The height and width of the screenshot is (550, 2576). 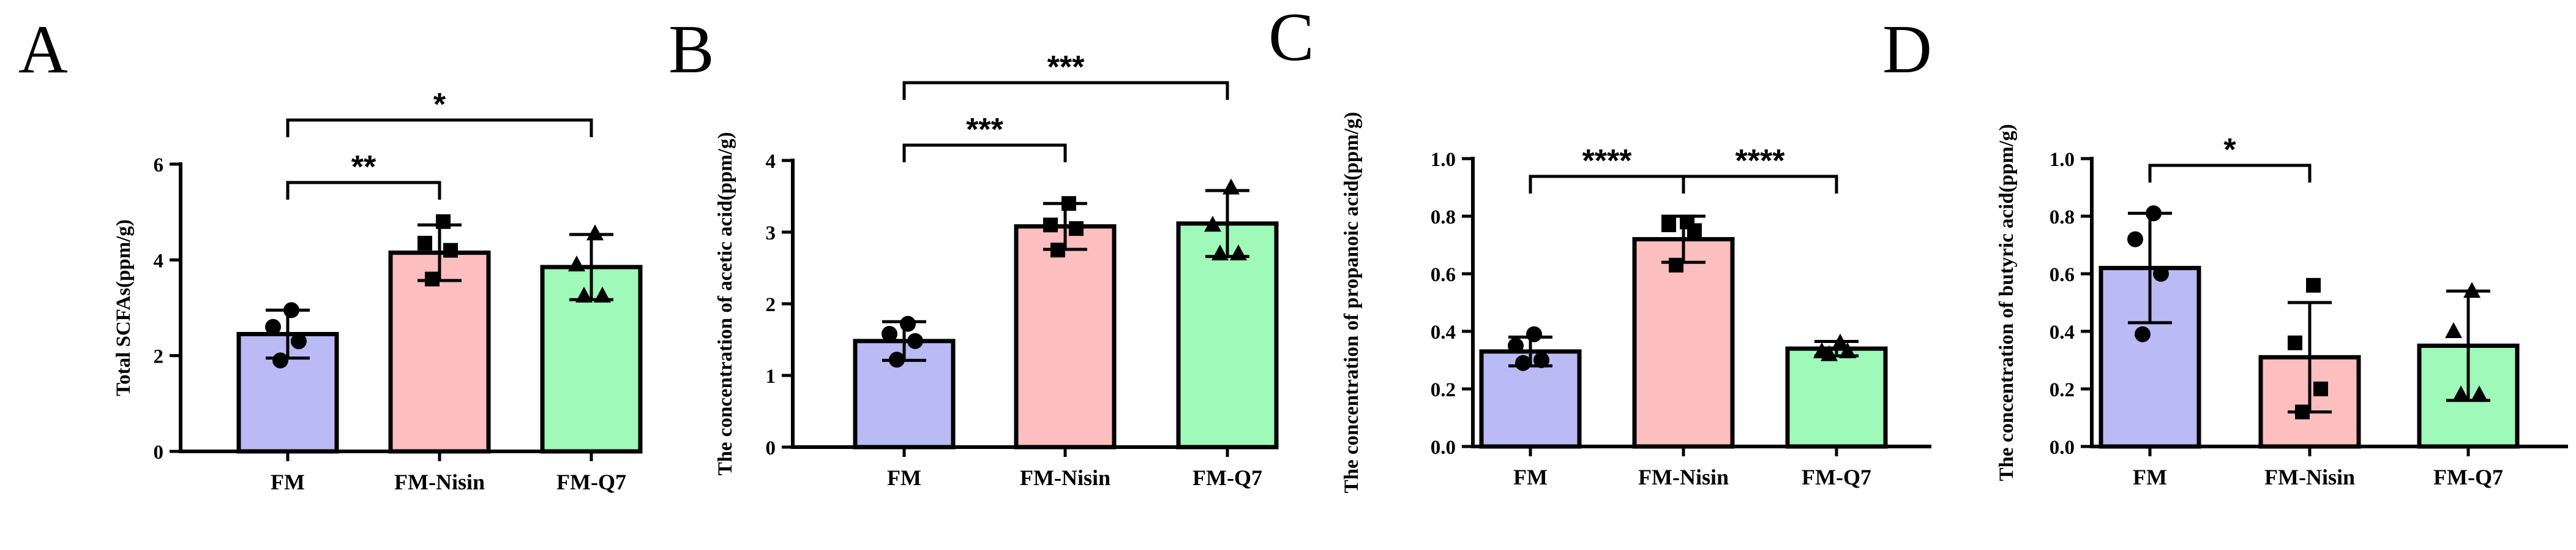 I want to click on panel-letter: B, so click(x=691, y=50).